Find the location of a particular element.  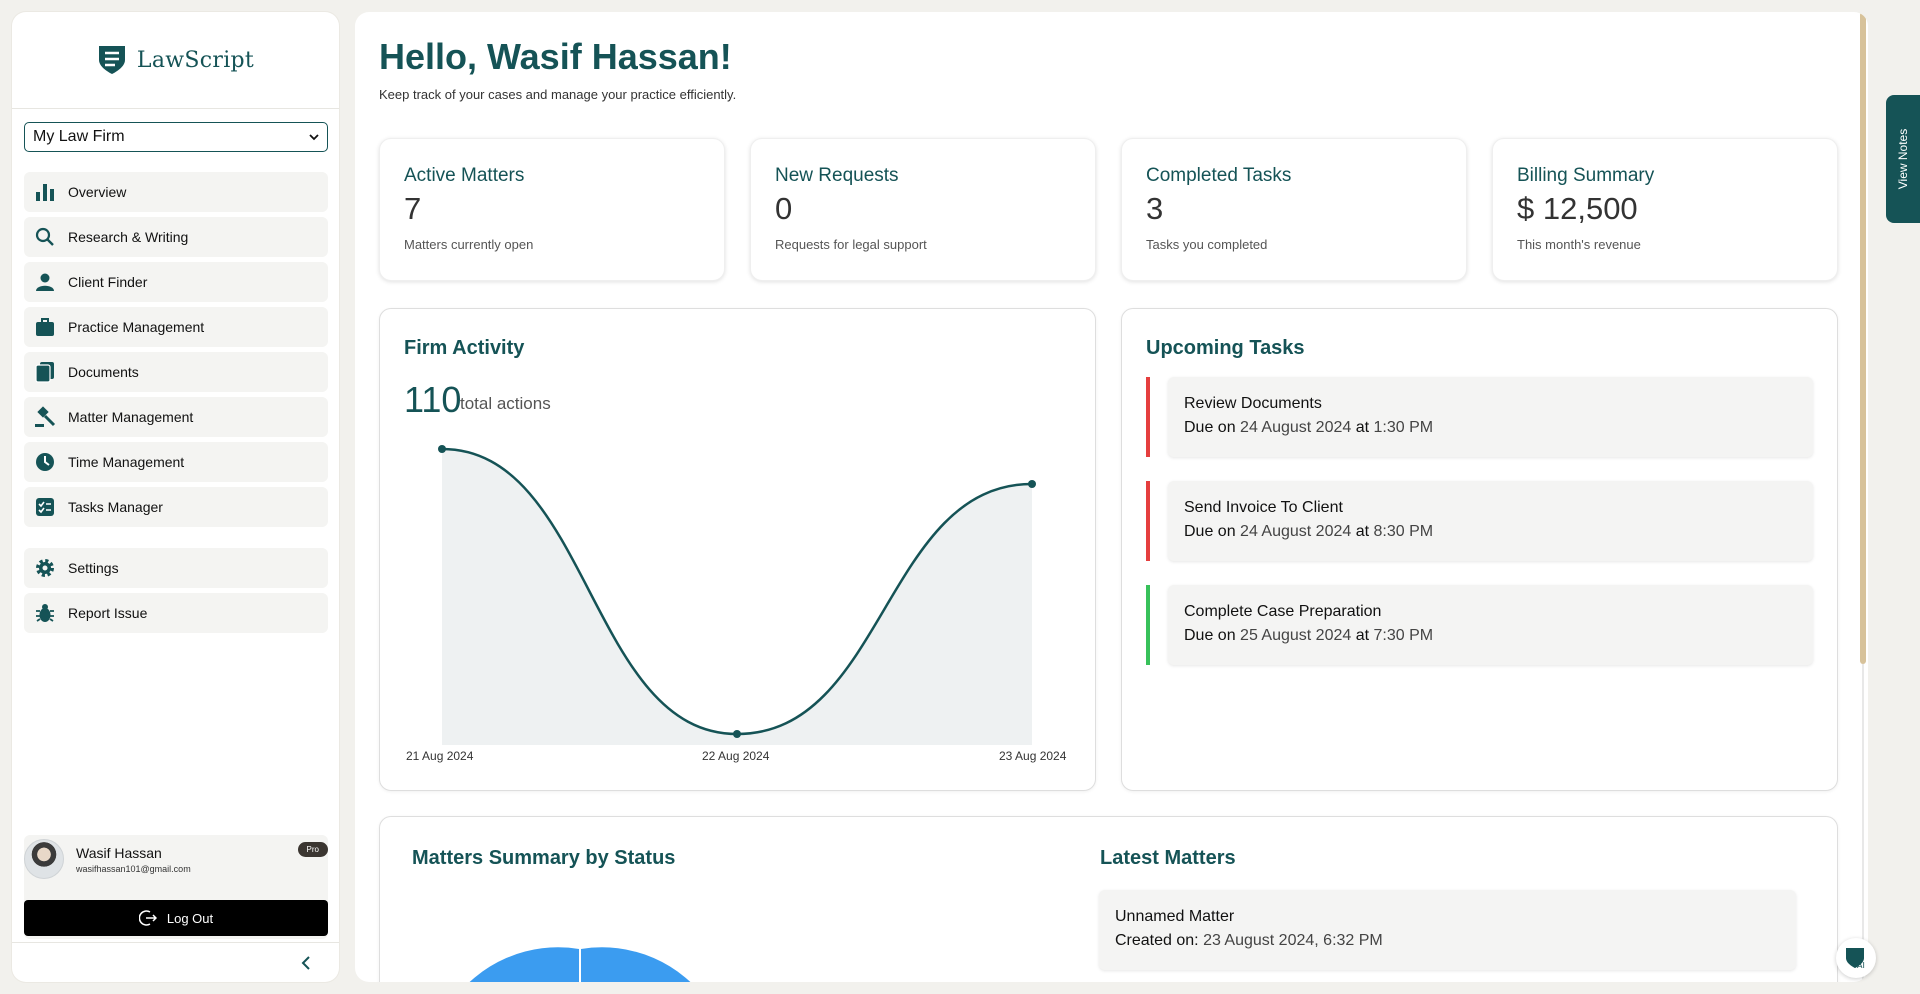

nav-item-client-finder: Client Finder is located at coordinates (176, 282).